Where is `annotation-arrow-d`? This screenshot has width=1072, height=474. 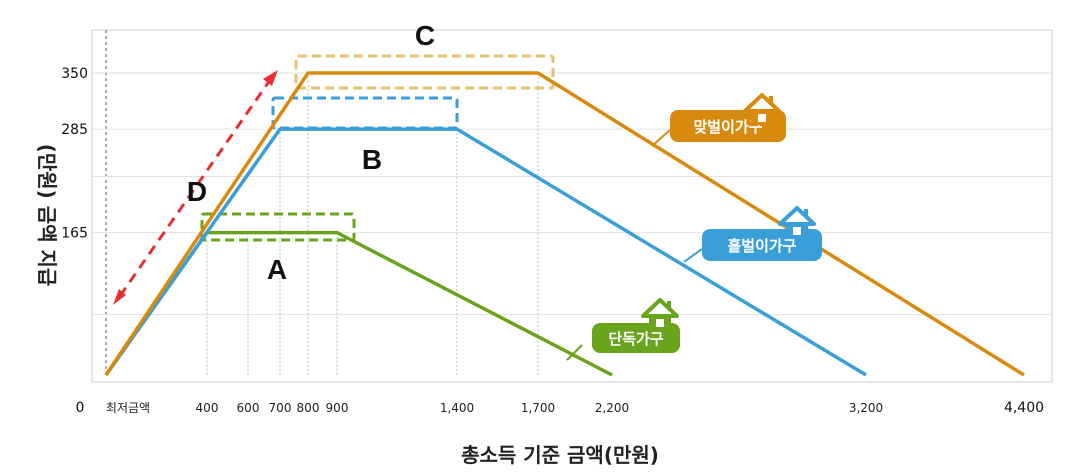 annotation-arrow-d is located at coordinates (195, 188).